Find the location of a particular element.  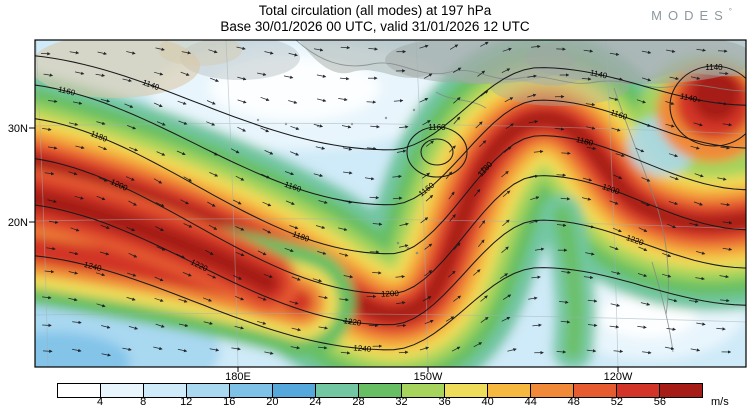

closed-contour is located at coordinates (437, 152).